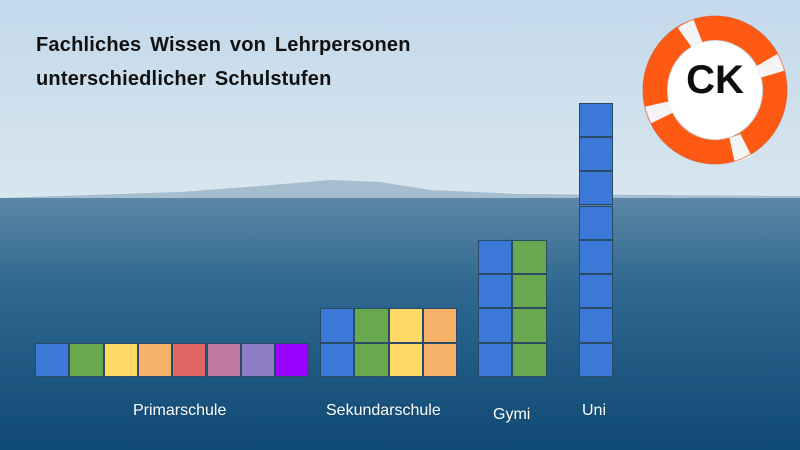 The height and width of the screenshot is (450, 800). Describe the element at coordinates (184, 79) in the screenshot. I see `title-line-2: unterschiedlicher Schulstufen` at that location.